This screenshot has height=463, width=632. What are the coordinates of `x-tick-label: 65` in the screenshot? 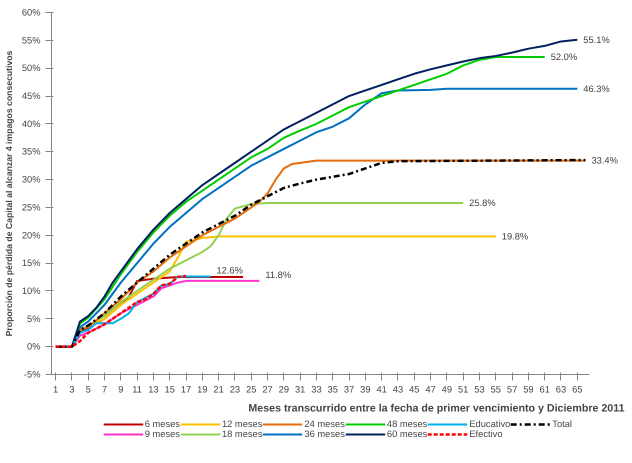 It's located at (577, 389).